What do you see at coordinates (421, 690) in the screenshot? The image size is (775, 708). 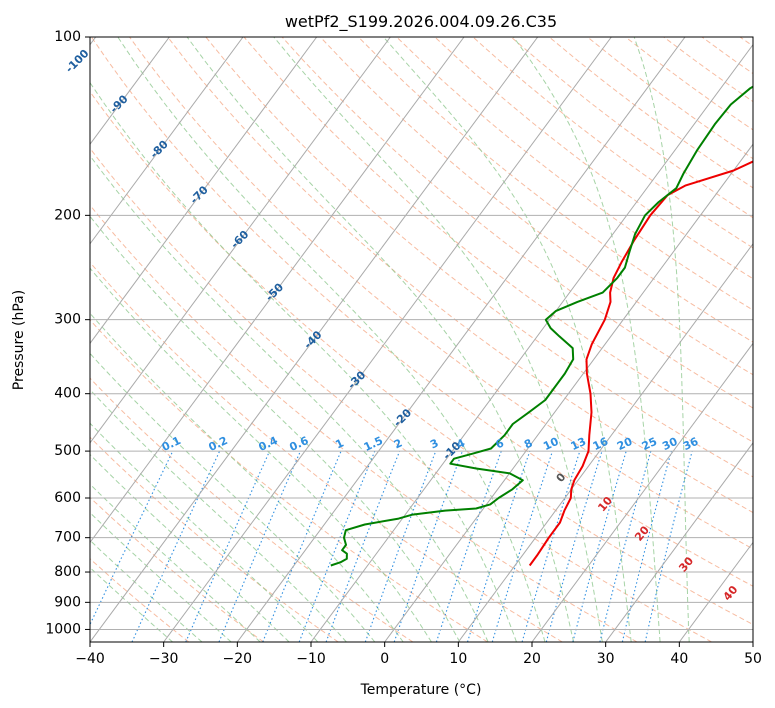 I see `x-axis-label: Temperature (°C)` at bounding box center [421, 690].